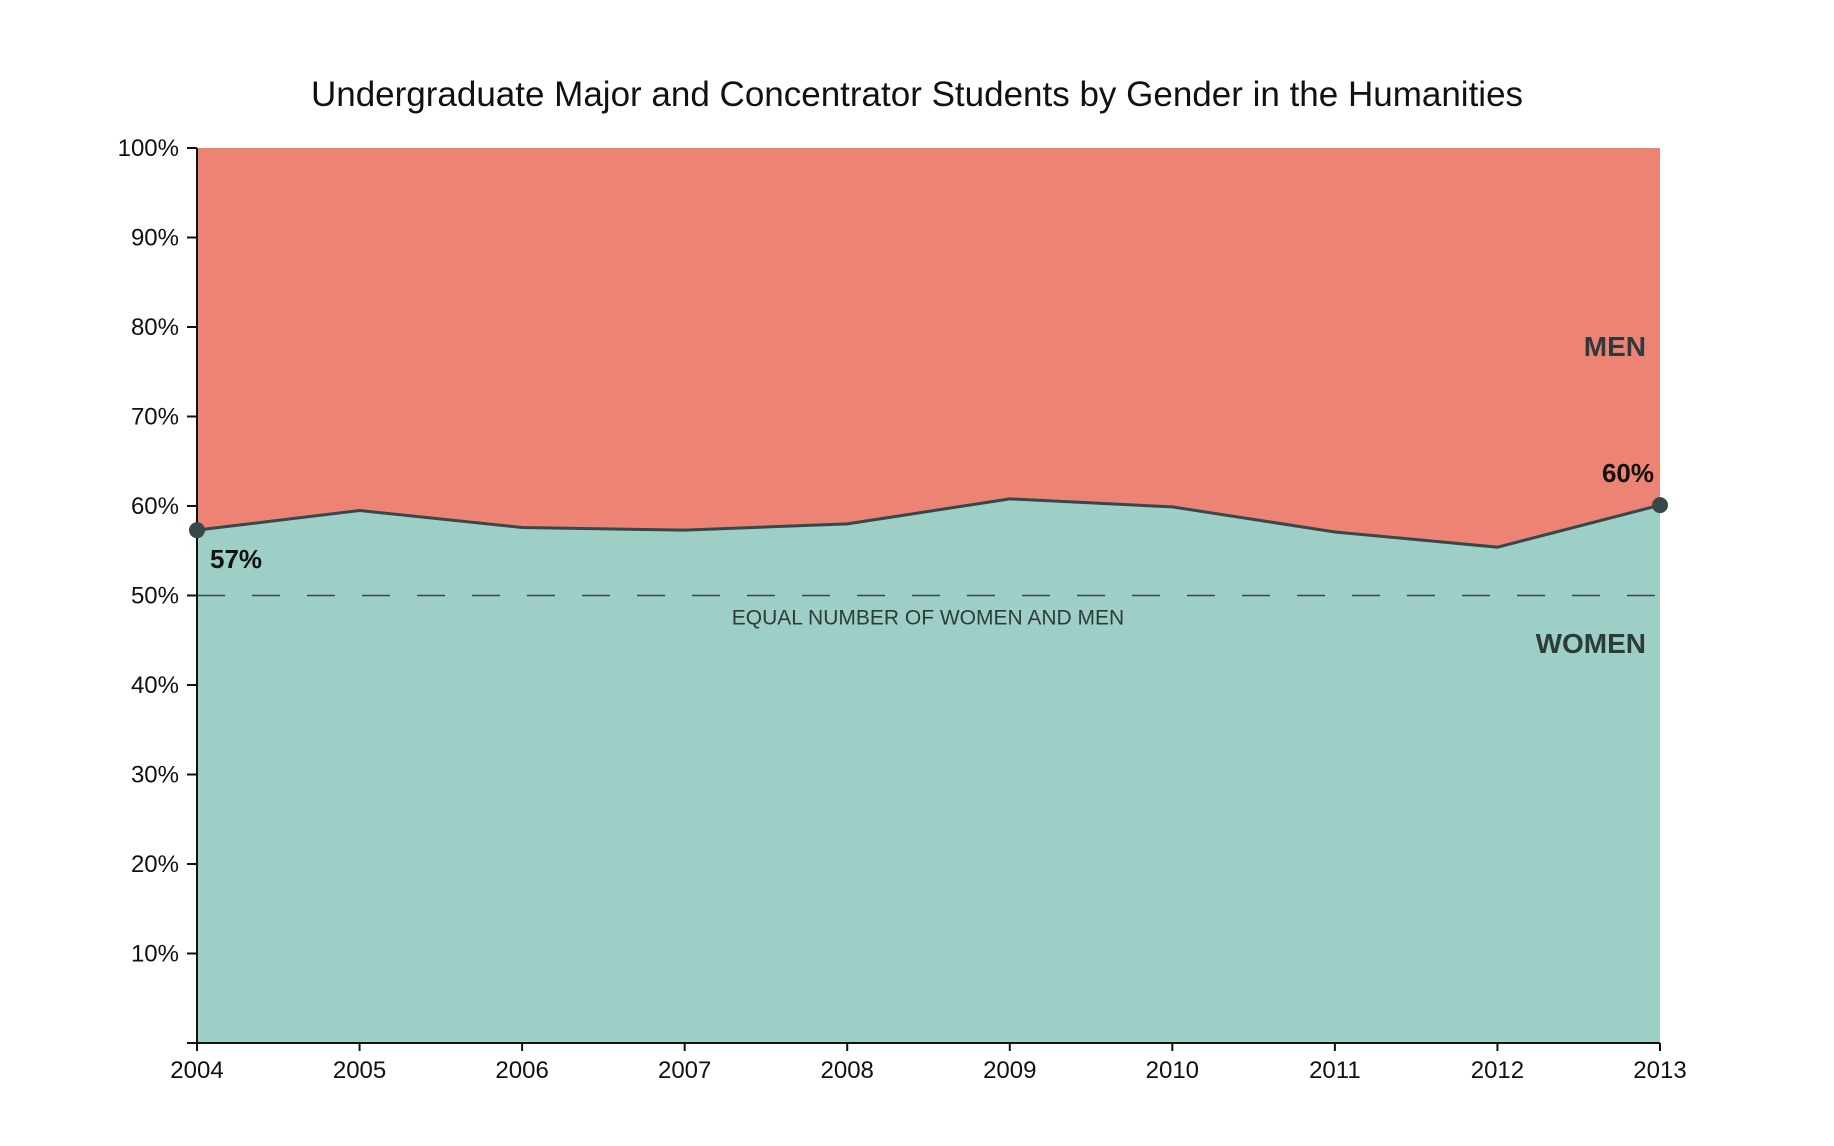 Image resolution: width=1834 pixels, height=1146 pixels. Describe the element at coordinates (155, 954) in the screenshot. I see `y-tick-label: 10%` at that location.